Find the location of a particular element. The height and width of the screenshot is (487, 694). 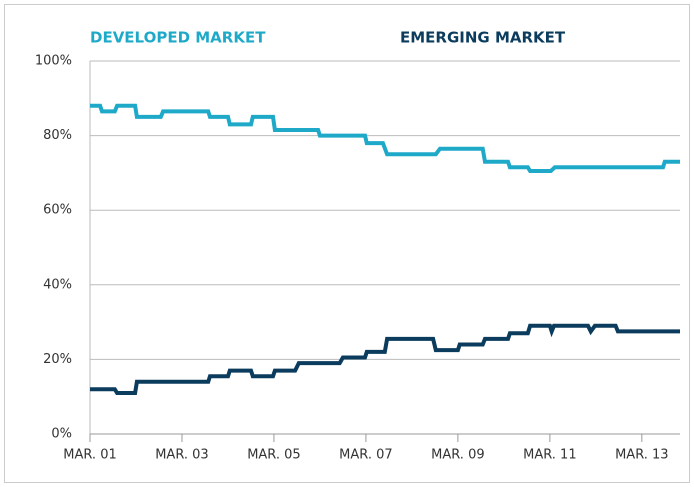

y-tick-label: 80% is located at coordinates (57, 135).